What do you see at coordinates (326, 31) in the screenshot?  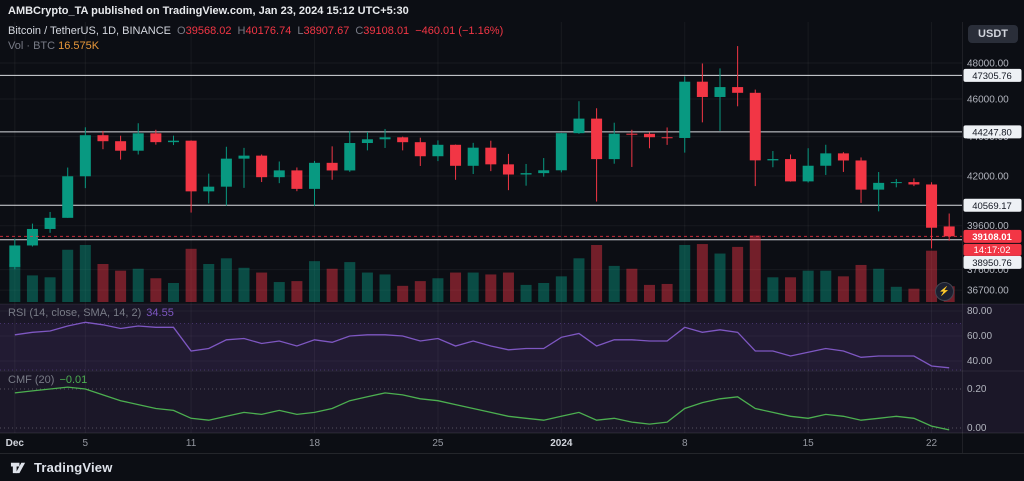 I see `low-value: 38907.67` at bounding box center [326, 31].